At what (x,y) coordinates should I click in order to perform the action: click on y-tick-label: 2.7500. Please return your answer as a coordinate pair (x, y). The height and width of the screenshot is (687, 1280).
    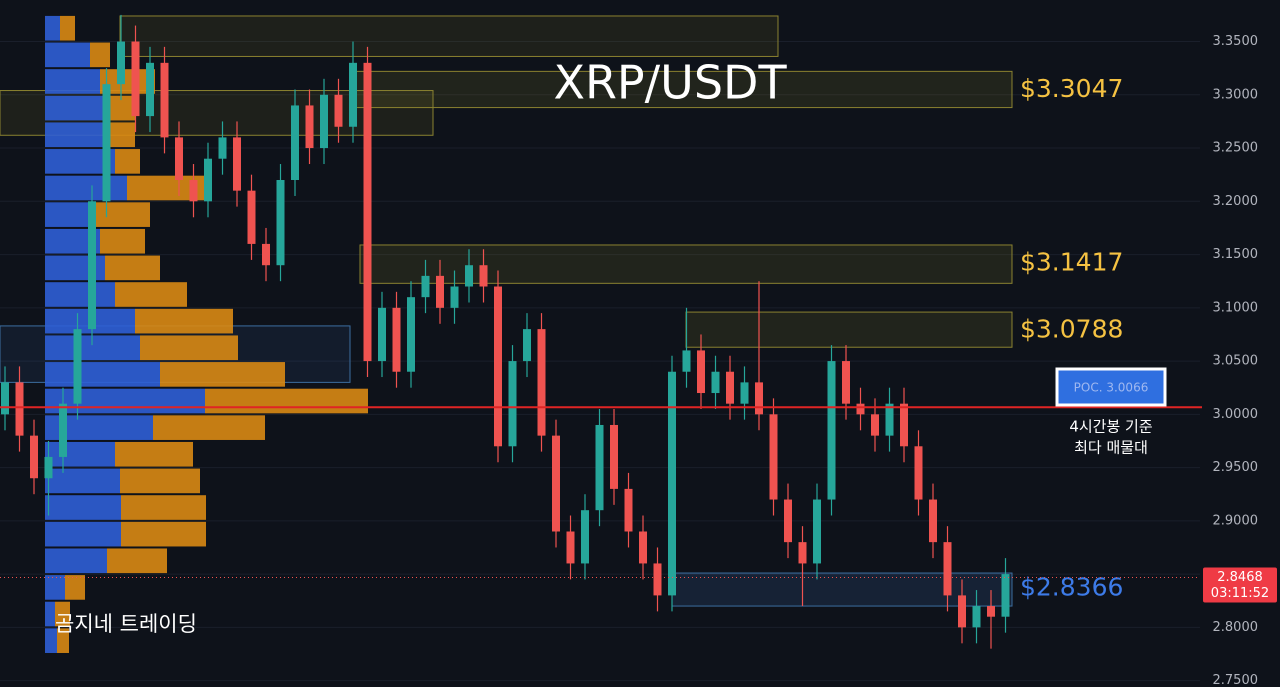
    Looking at the image, I should click on (1236, 680).